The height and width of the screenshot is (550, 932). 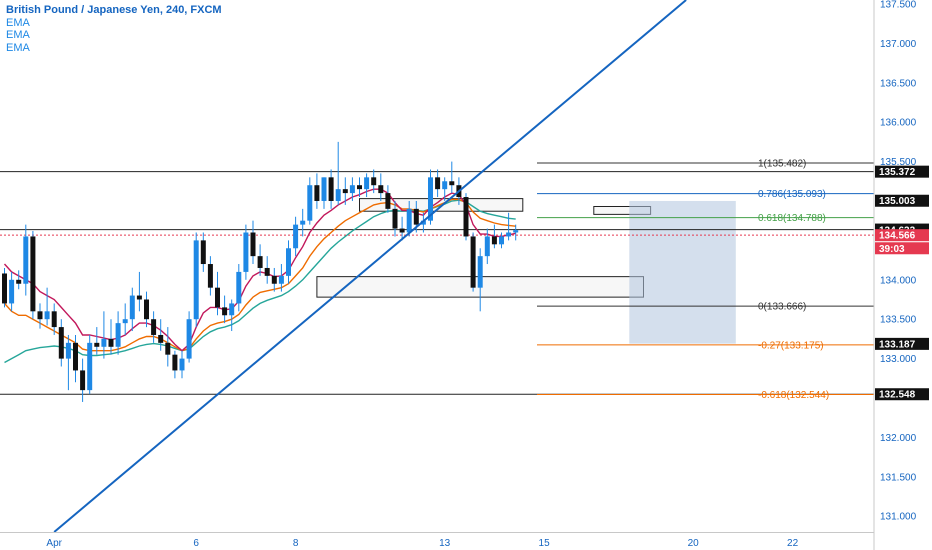 I want to click on price-tag-6: 133.187, so click(x=902, y=343).